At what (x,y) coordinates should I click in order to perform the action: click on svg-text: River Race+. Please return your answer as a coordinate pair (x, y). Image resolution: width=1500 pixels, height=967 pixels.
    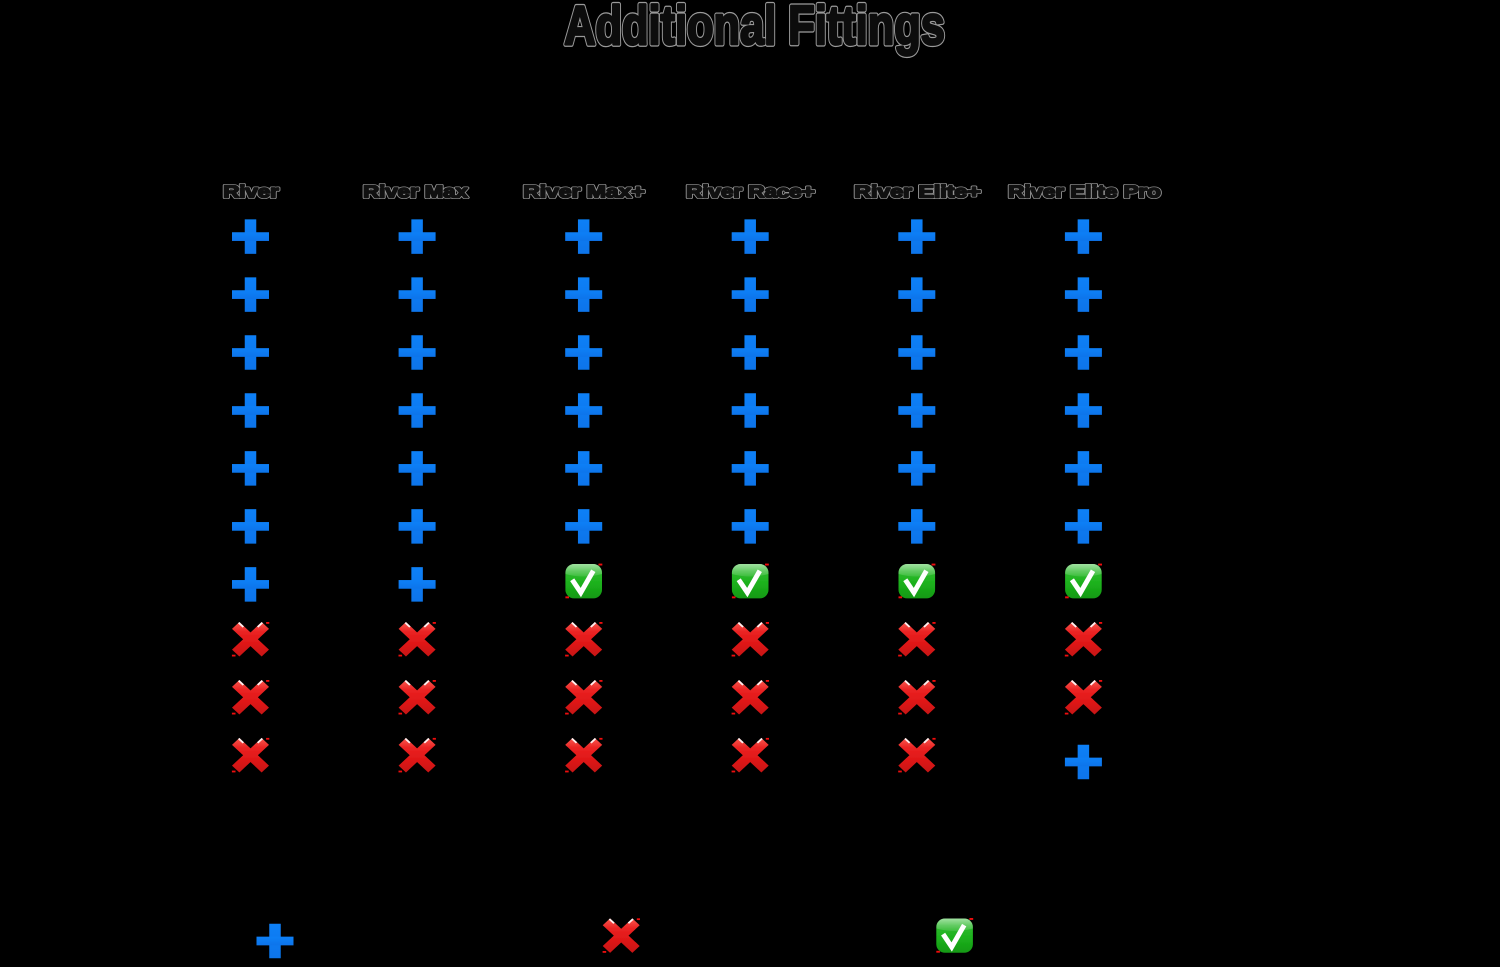
    Looking at the image, I should click on (750, 192).